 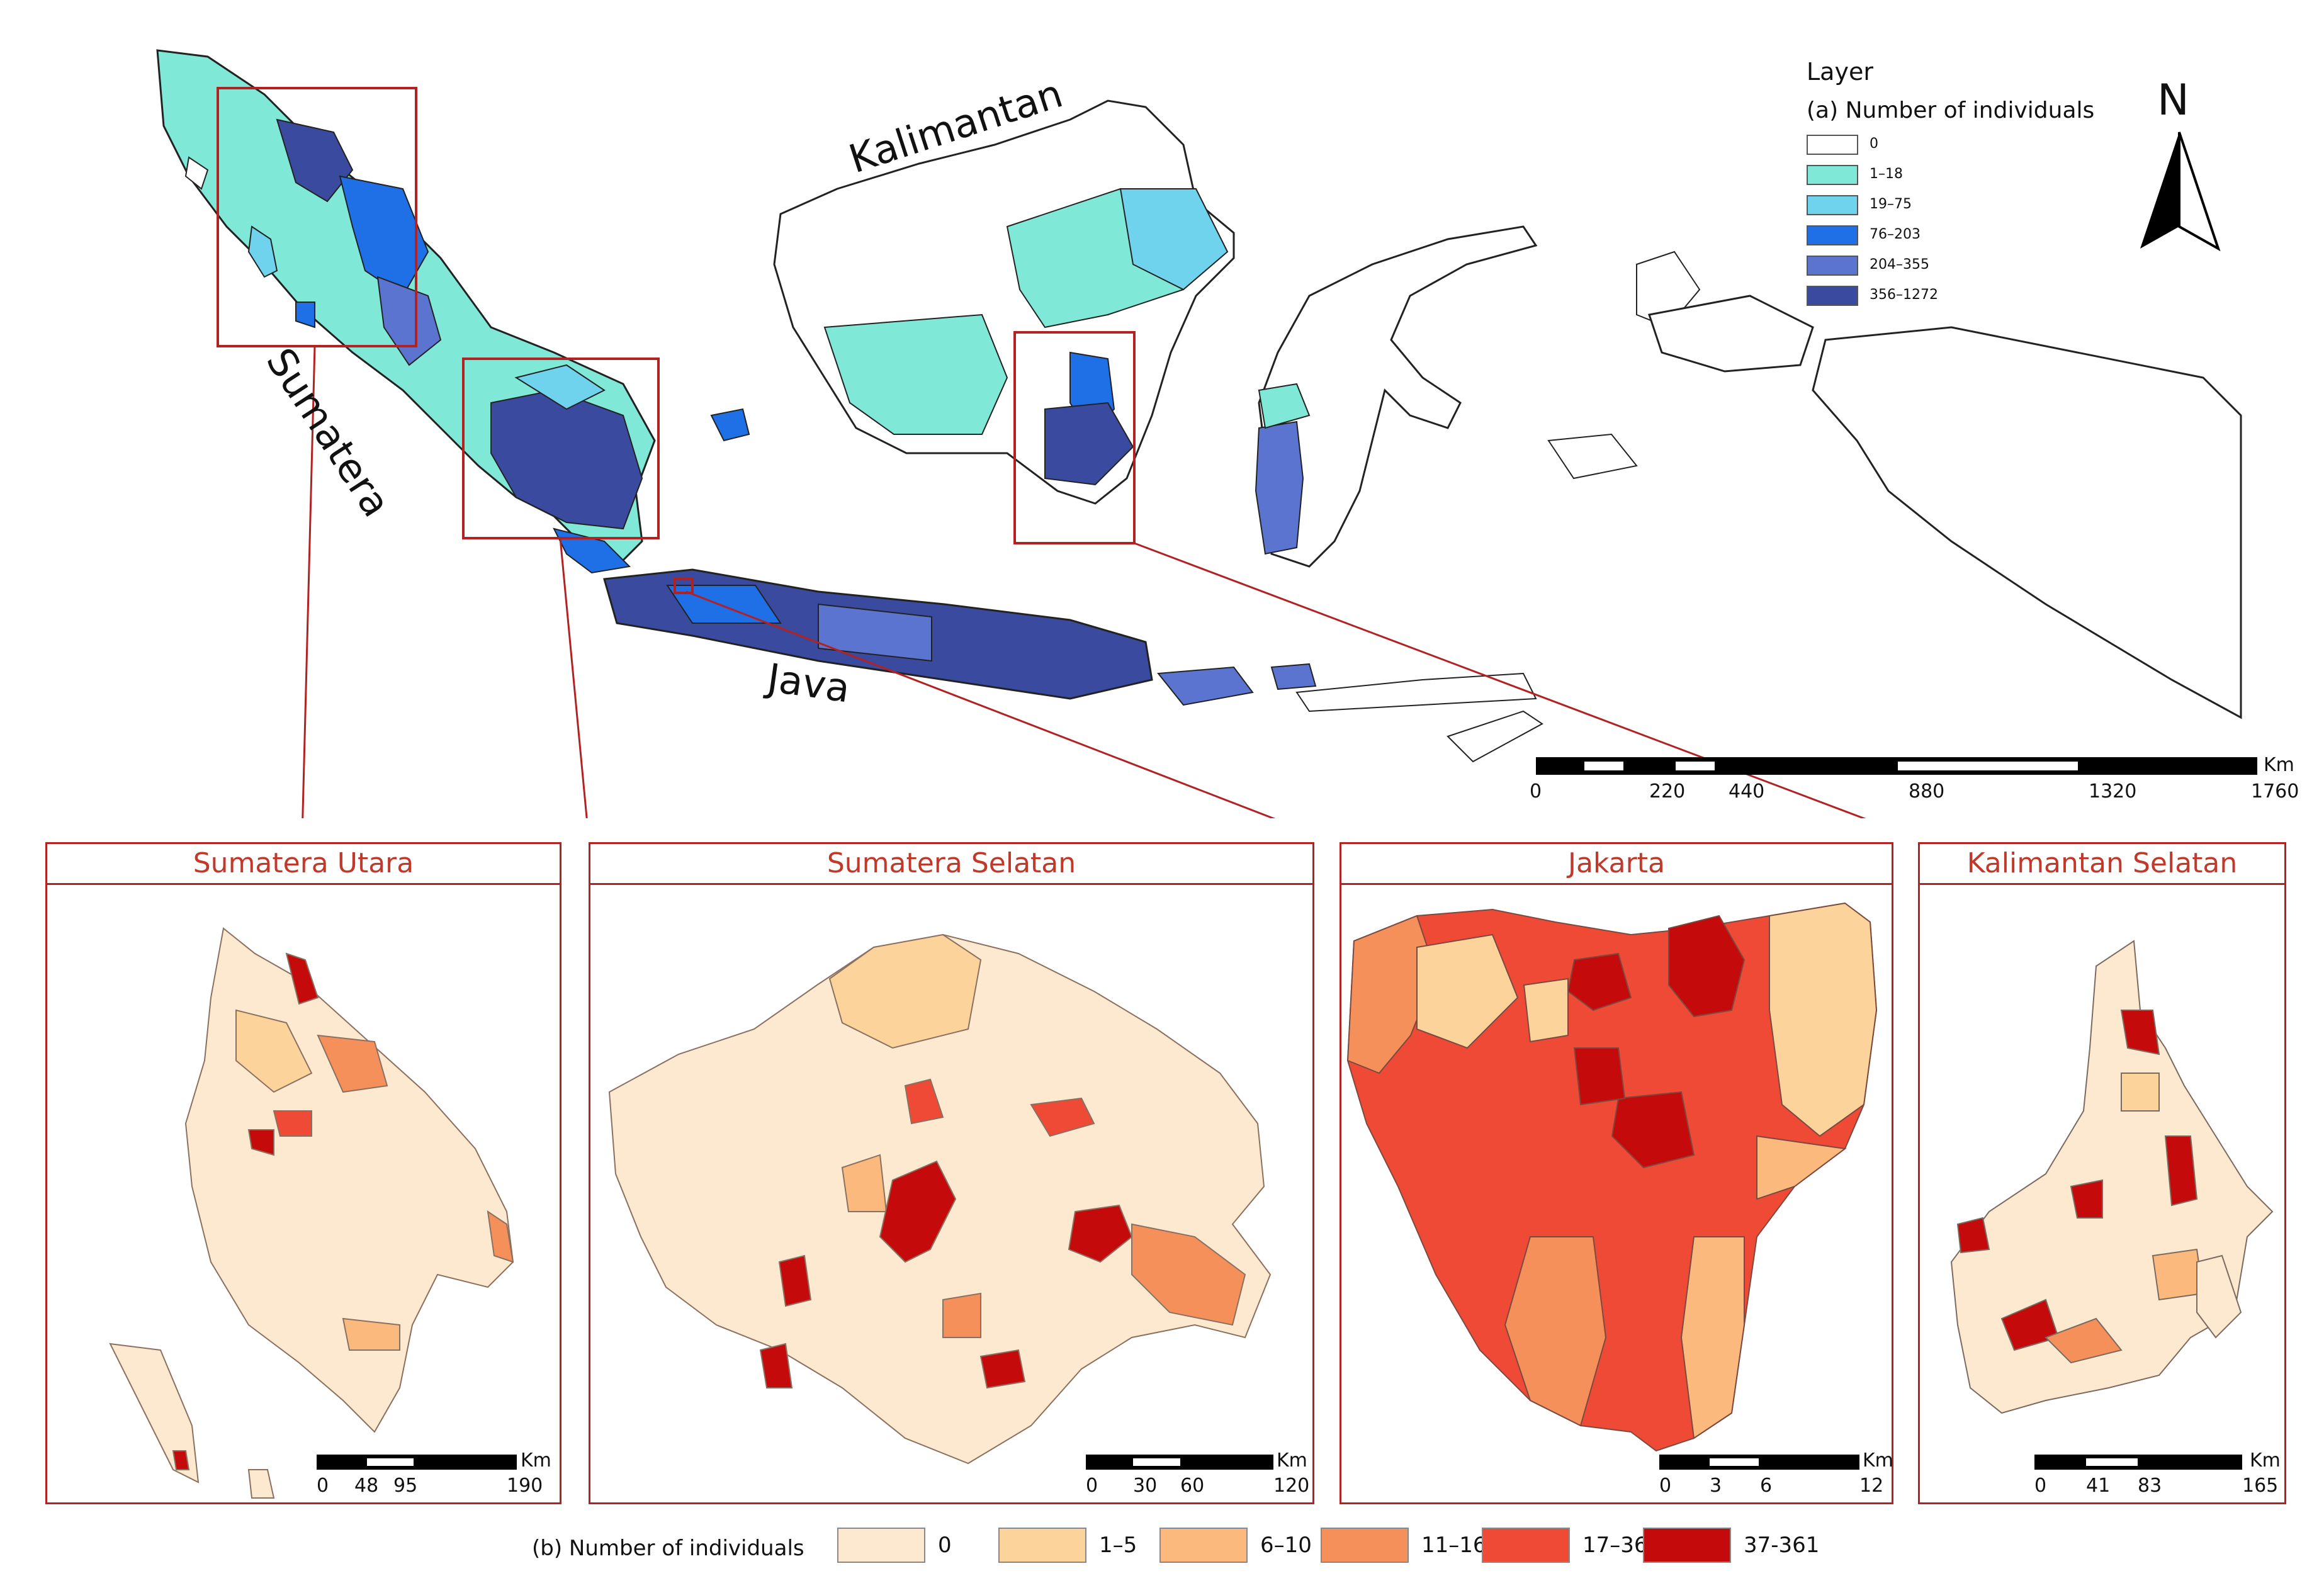 What do you see at coordinates (1920, 175) in the screenshot?
I see `legend-a-item: 1–18` at bounding box center [1920, 175].